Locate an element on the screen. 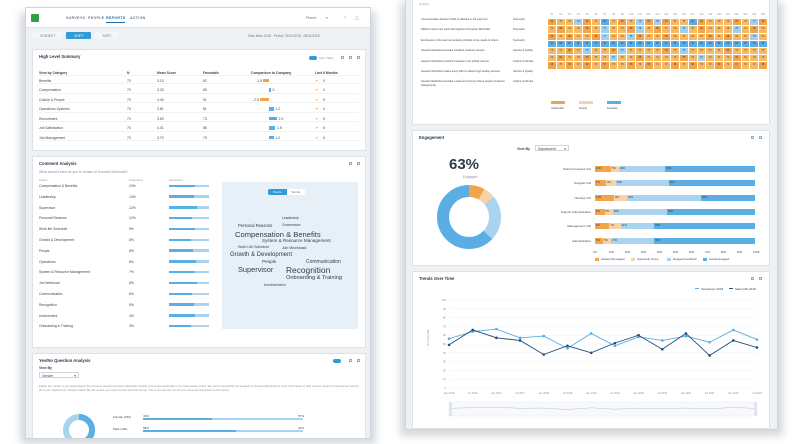 The height and width of the screenshot is (444, 800). table-row: Job Satisfaction 70 4.01 85 1.5 ▼ 6 is located at coordinates (199, 128).